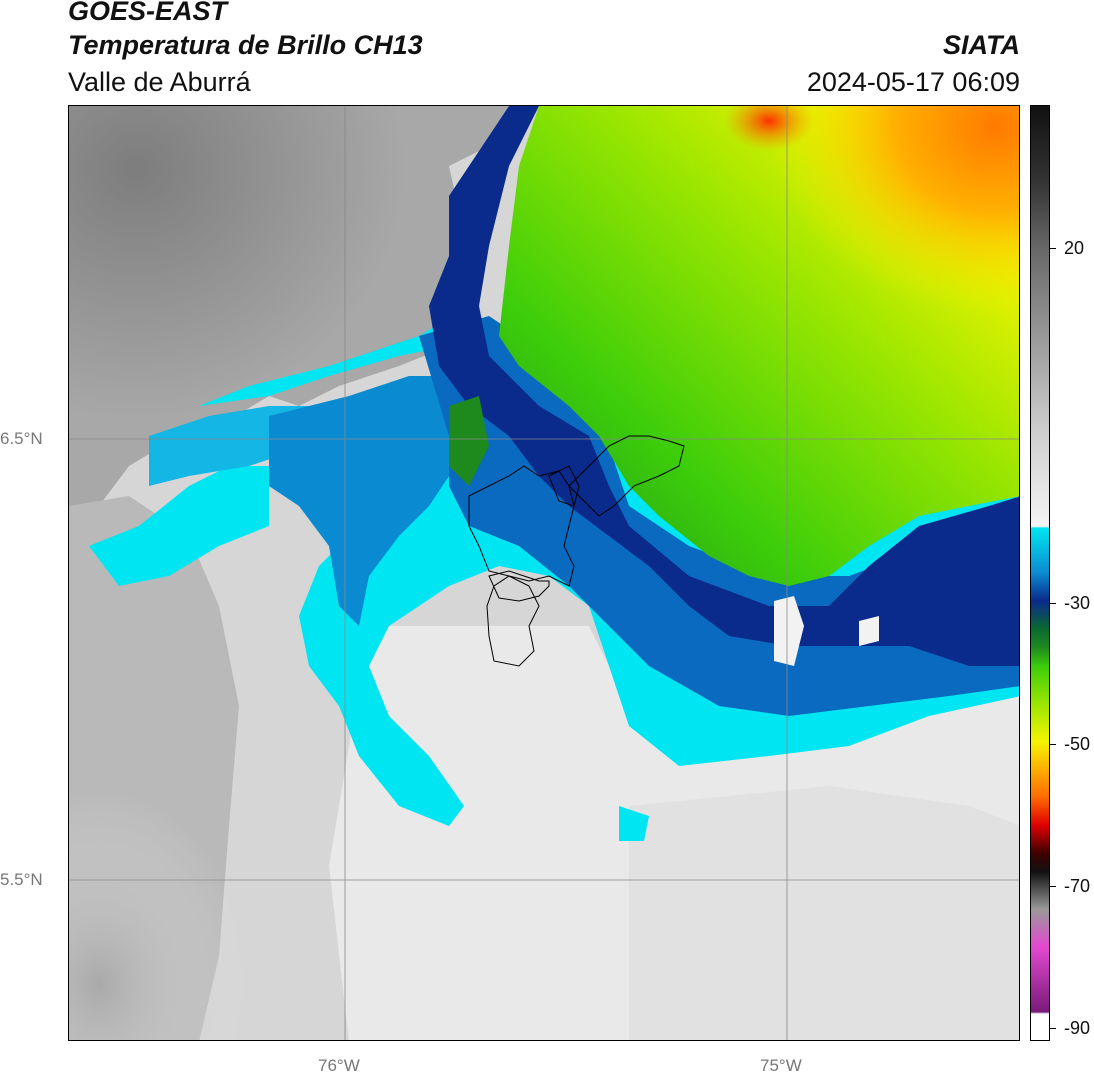 The height and width of the screenshot is (1078, 1094). What do you see at coordinates (1074, 248) in the screenshot?
I see `colorbar-label-20: 20` at bounding box center [1074, 248].